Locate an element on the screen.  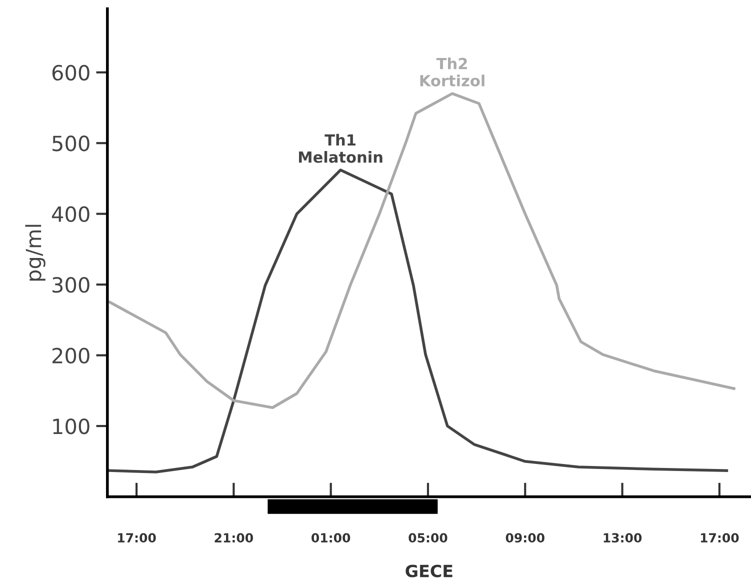
x-tick-label: 13:00 is located at coordinates (623, 538).